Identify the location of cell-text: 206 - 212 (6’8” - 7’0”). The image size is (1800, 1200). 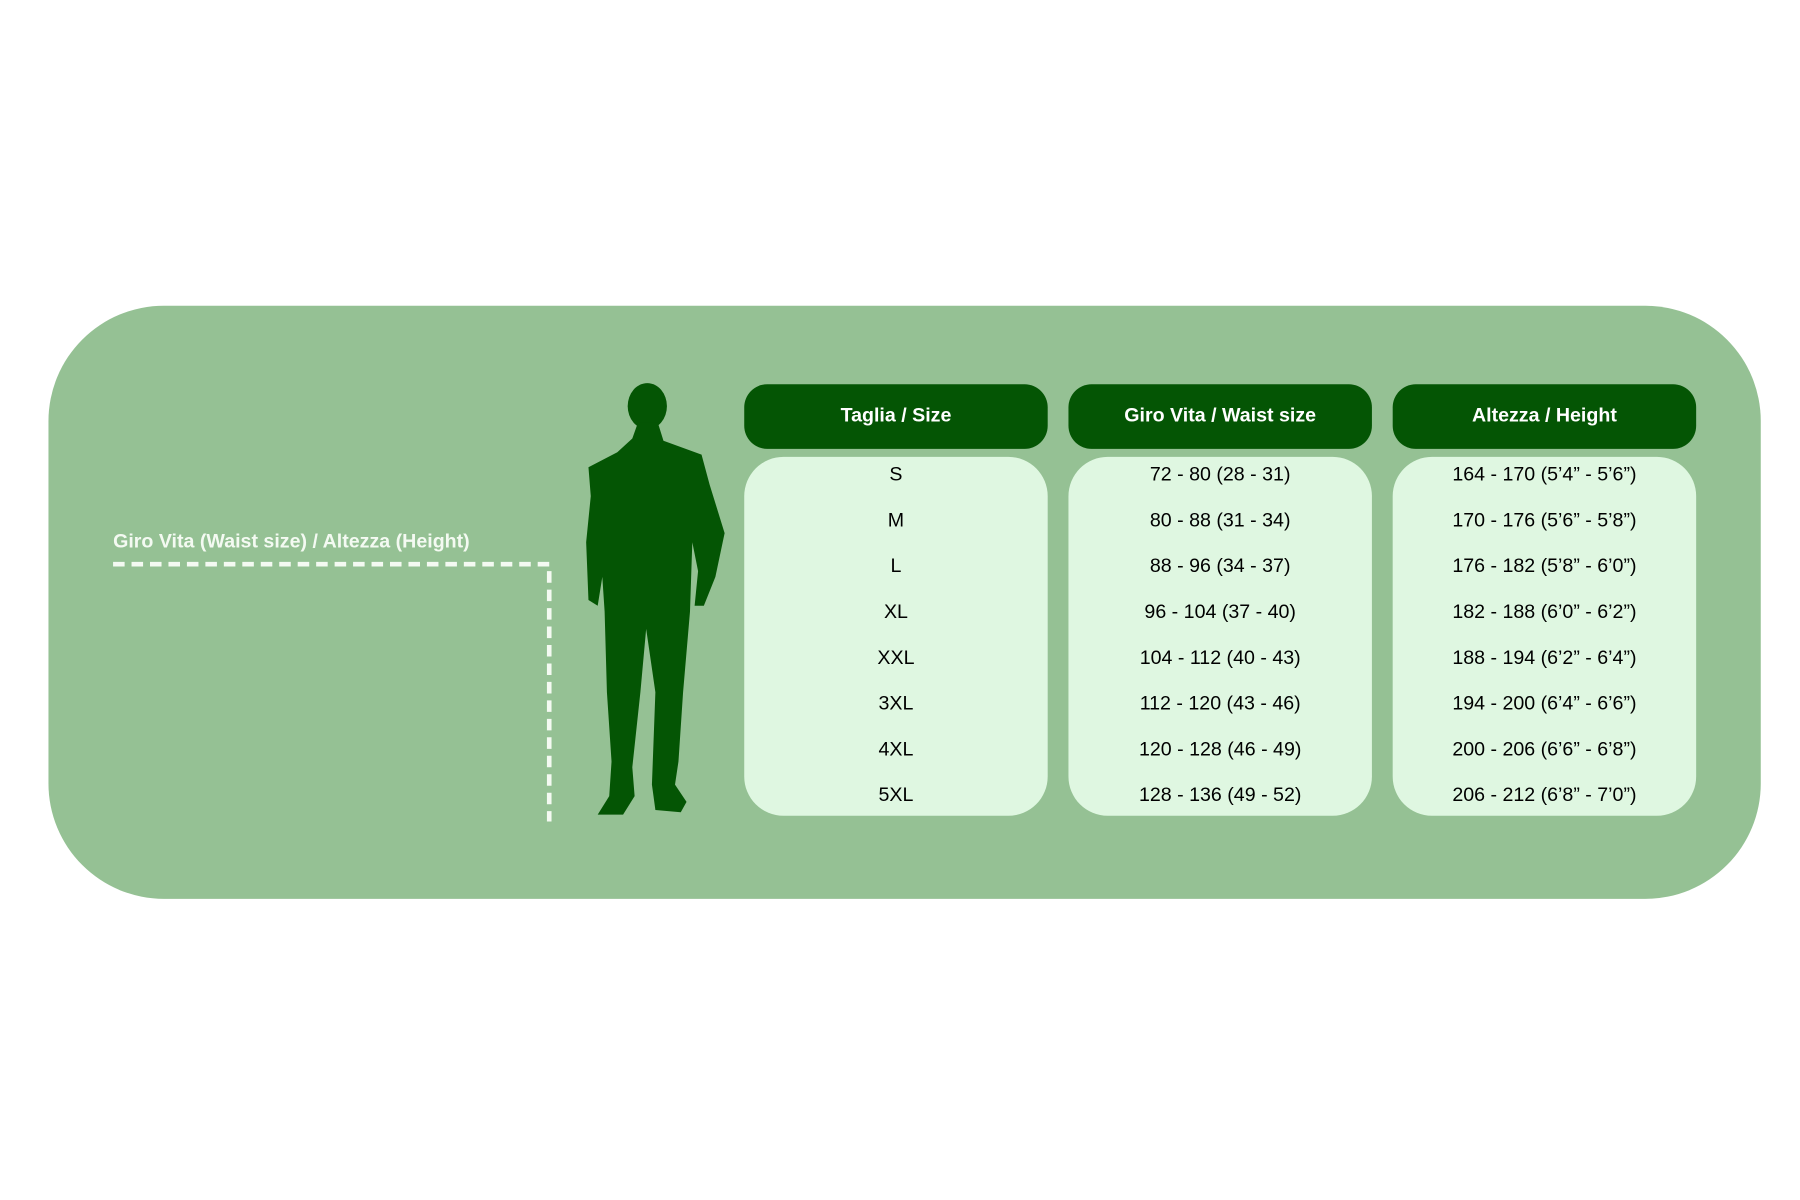
(1544, 795).